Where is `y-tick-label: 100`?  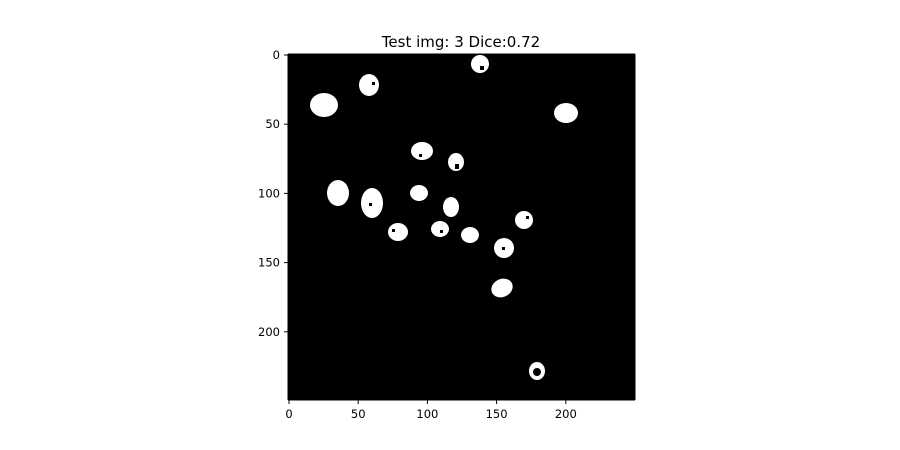
y-tick-label: 100 is located at coordinates (269, 193).